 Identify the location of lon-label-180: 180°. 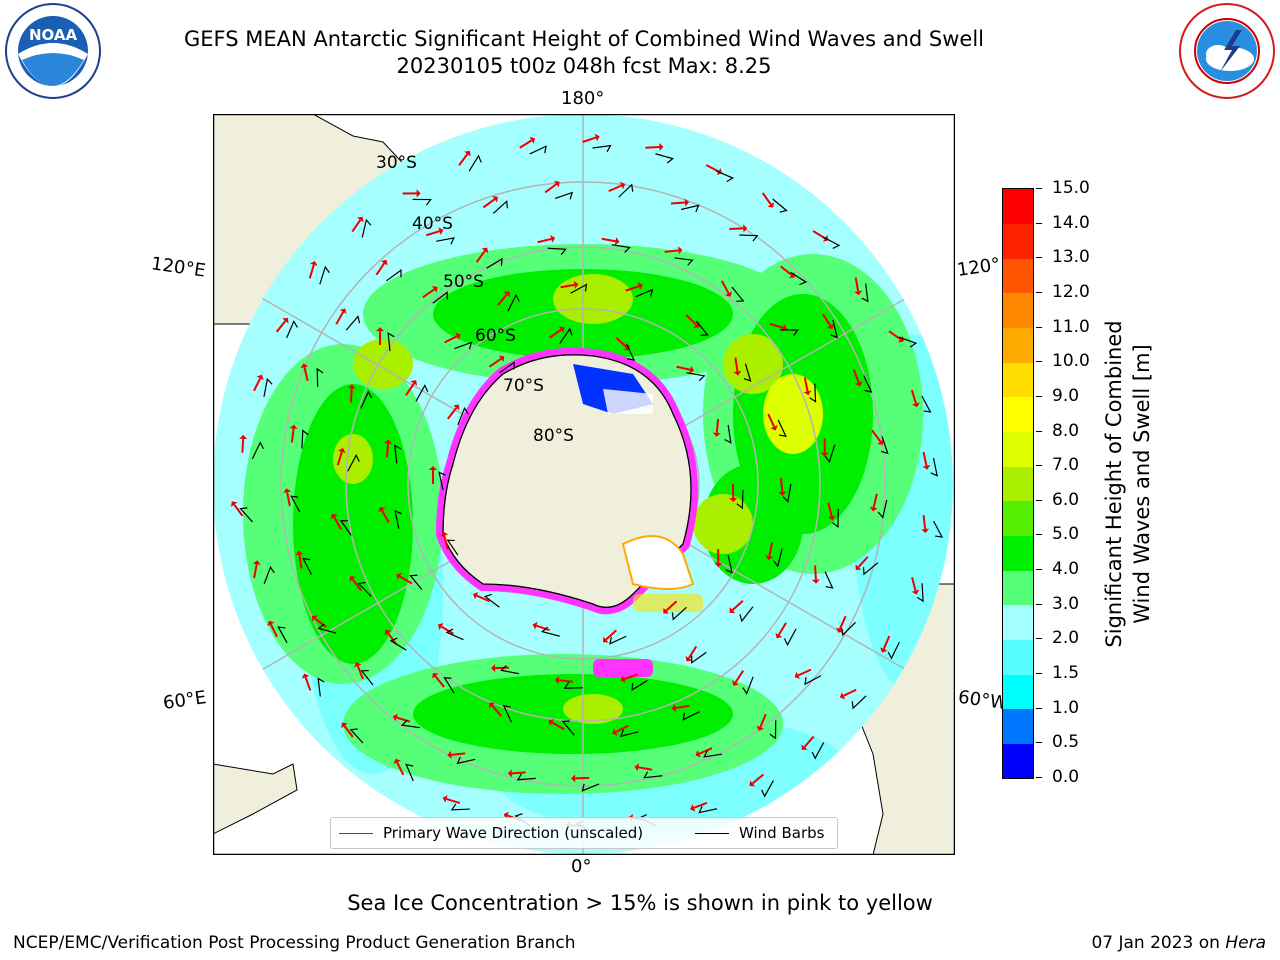
(583, 98).